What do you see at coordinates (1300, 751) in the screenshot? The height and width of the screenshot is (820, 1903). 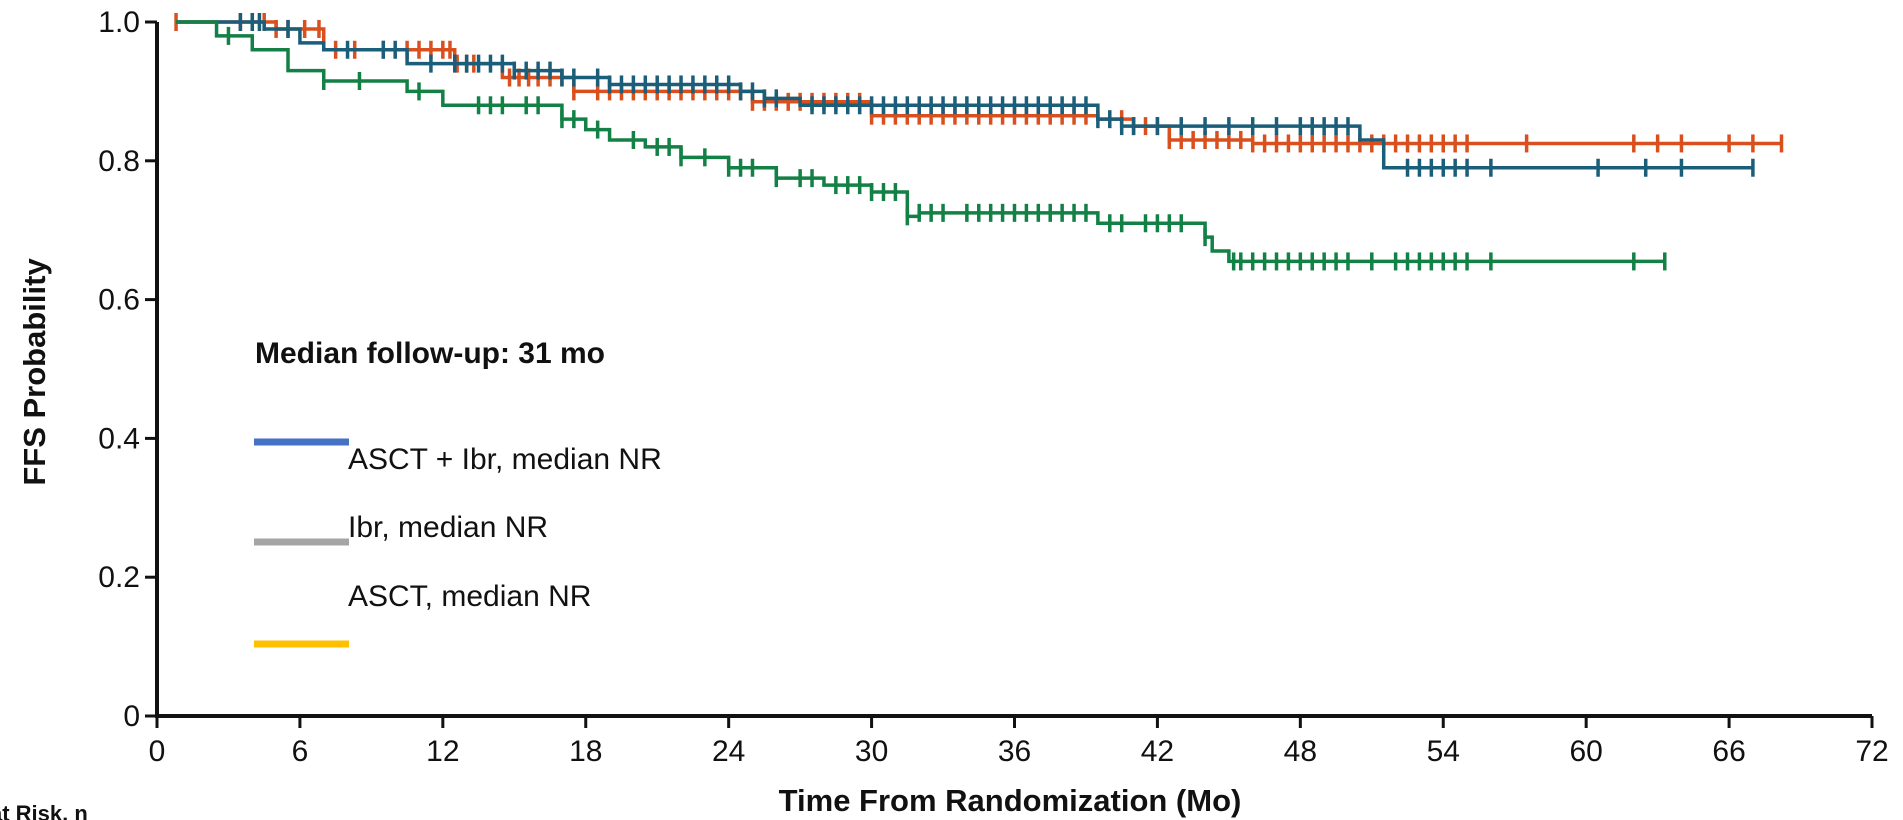 I see `x-tick-label: 48` at bounding box center [1300, 751].